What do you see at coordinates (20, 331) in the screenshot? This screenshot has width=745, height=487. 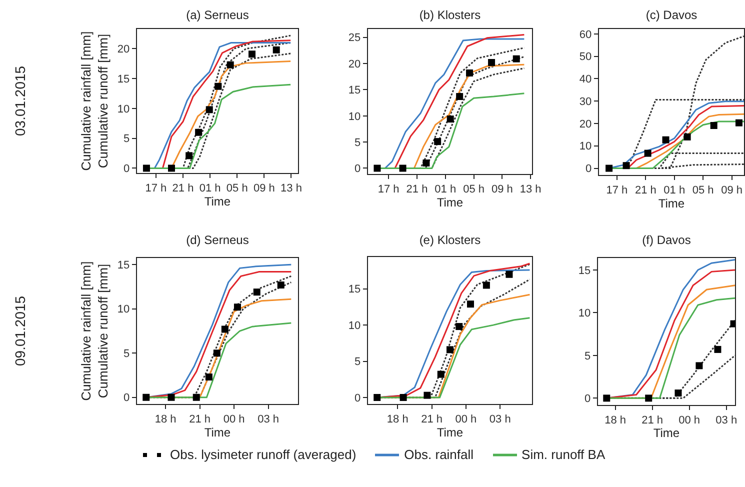 I see `text: 09.01.2015` at bounding box center [20, 331].